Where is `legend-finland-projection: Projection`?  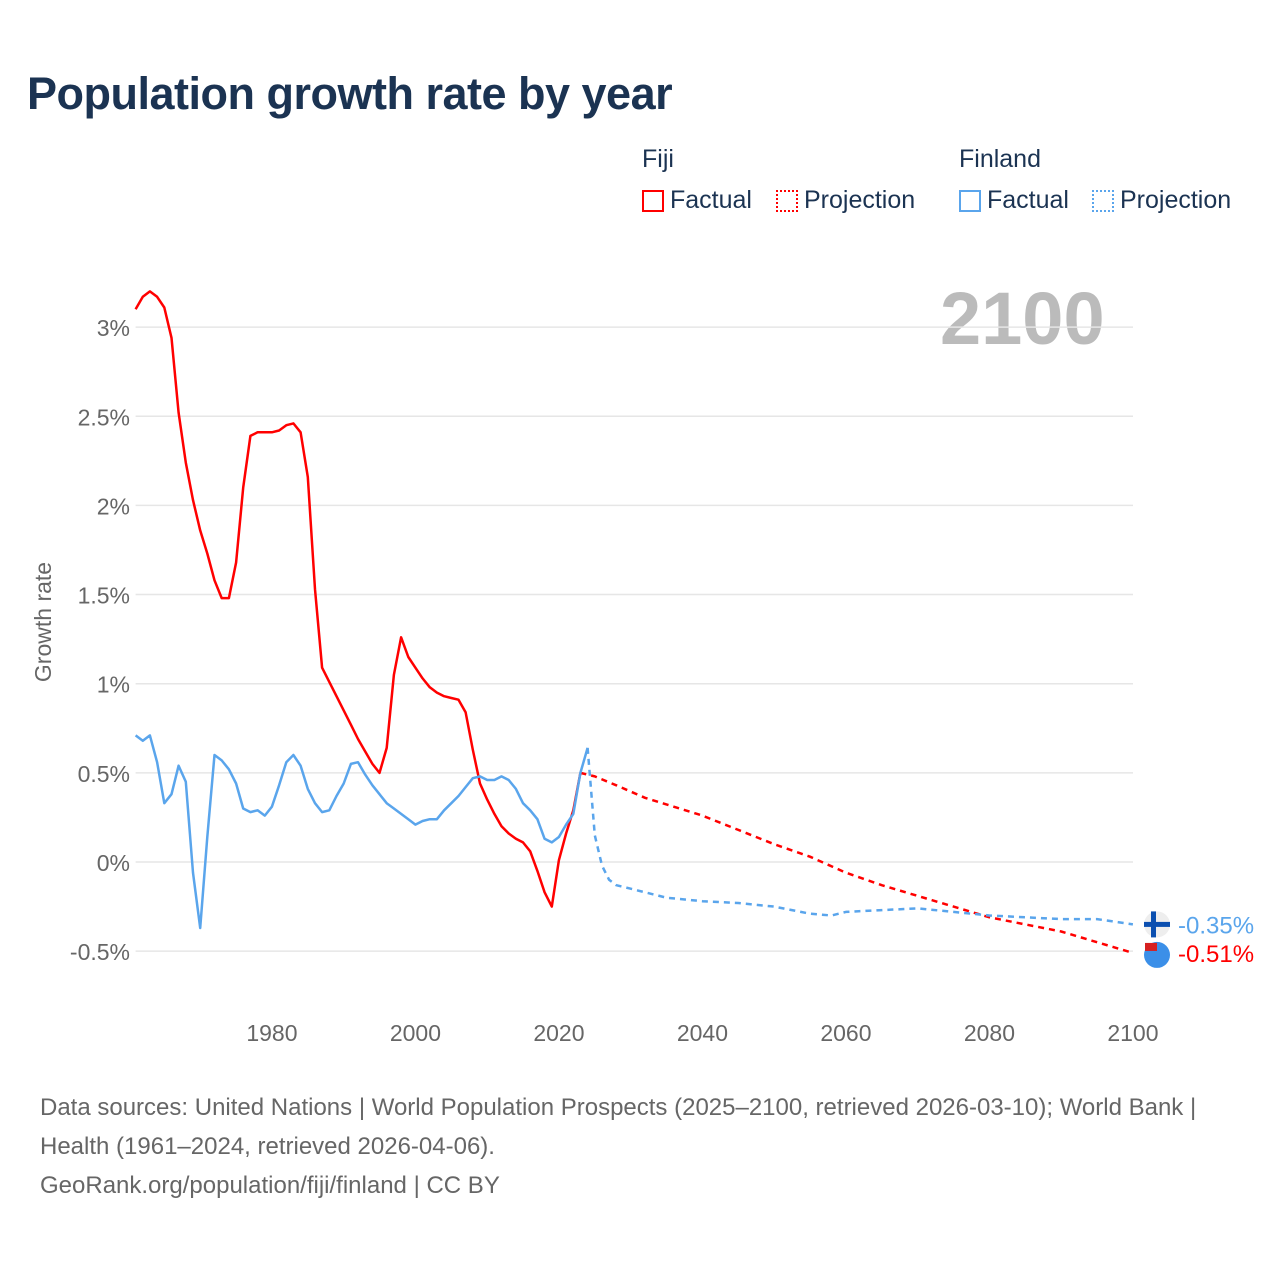 legend-finland-projection: Projection is located at coordinates (1161, 200).